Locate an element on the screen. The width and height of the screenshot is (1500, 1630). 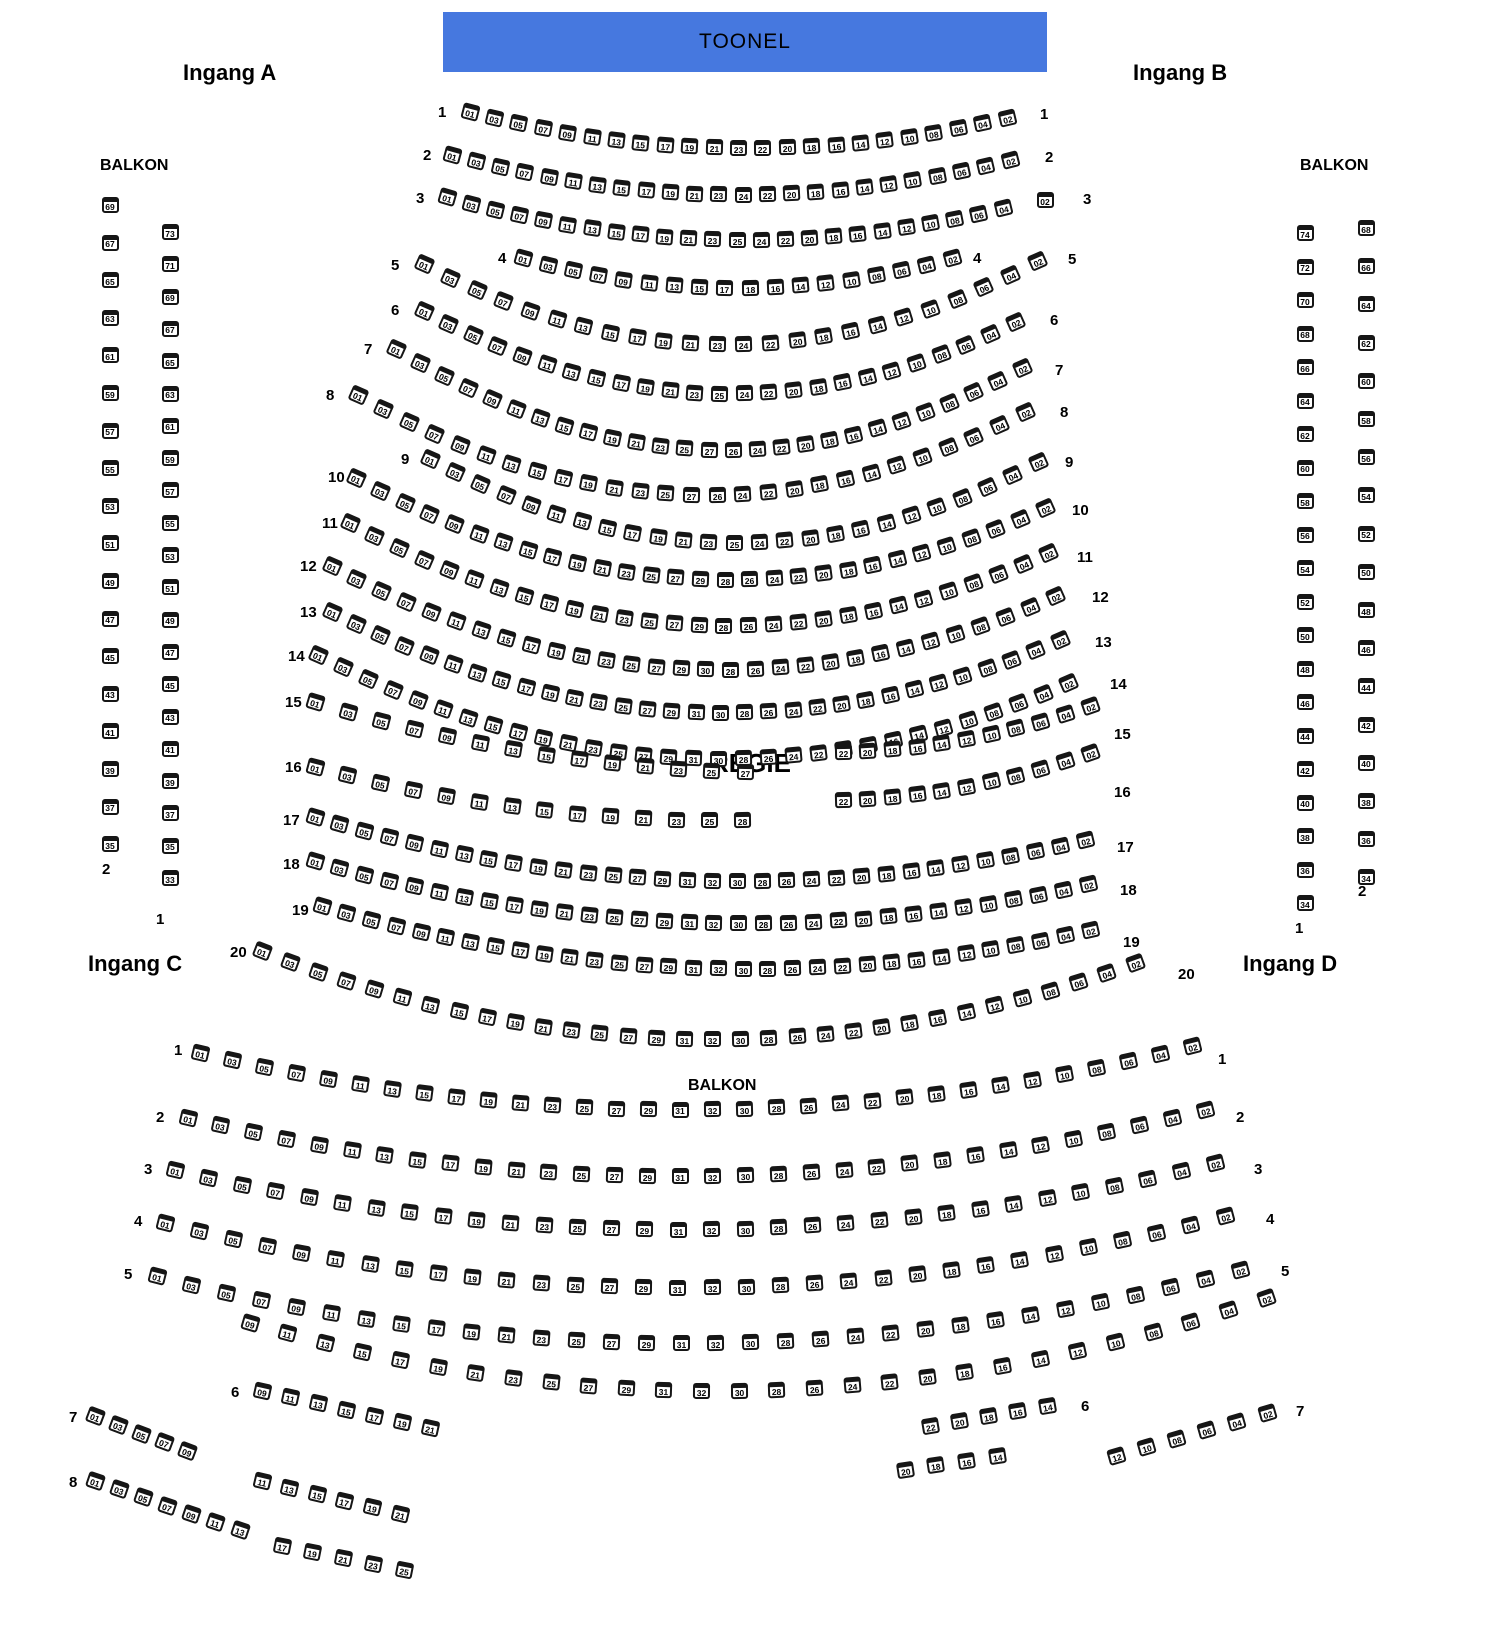
seat: 61 is located at coordinates (110, 355).